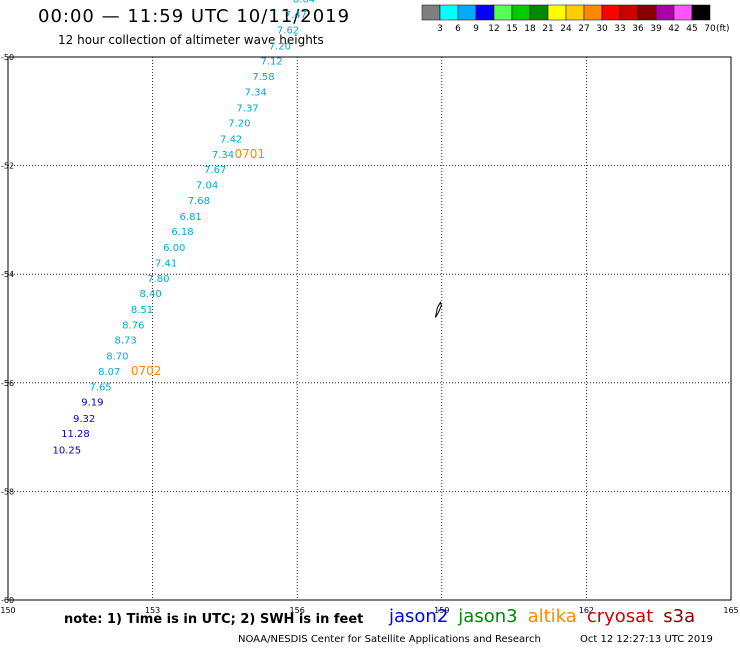  What do you see at coordinates (673, 29) in the screenshot?
I see `legend-bin-label: 42` at bounding box center [673, 29].